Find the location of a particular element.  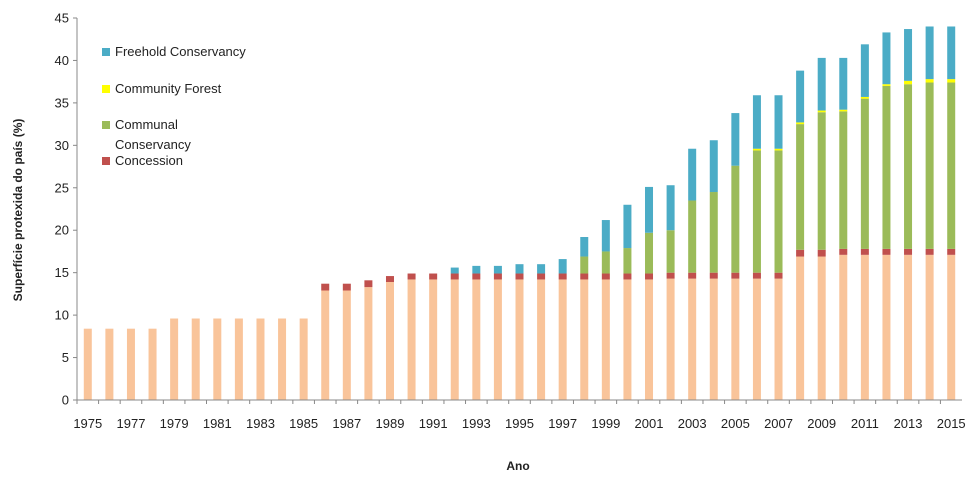

bar-2008-communal-conservancy is located at coordinates (800, 187).